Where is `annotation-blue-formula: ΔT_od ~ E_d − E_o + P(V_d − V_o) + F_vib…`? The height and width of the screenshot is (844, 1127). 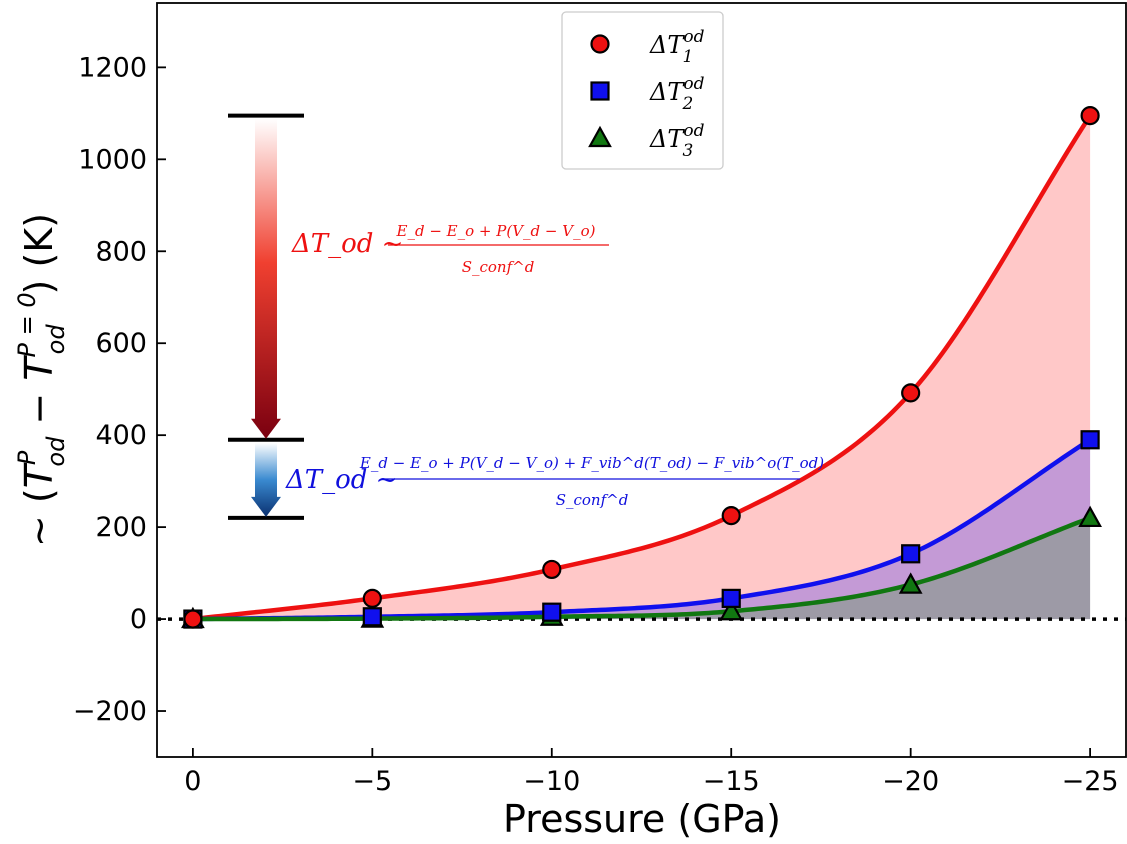 annotation-blue-formula: ΔT_od ~ E_d − E_o + P(V_d − V_o) + F_vib… is located at coordinates (554, 481).